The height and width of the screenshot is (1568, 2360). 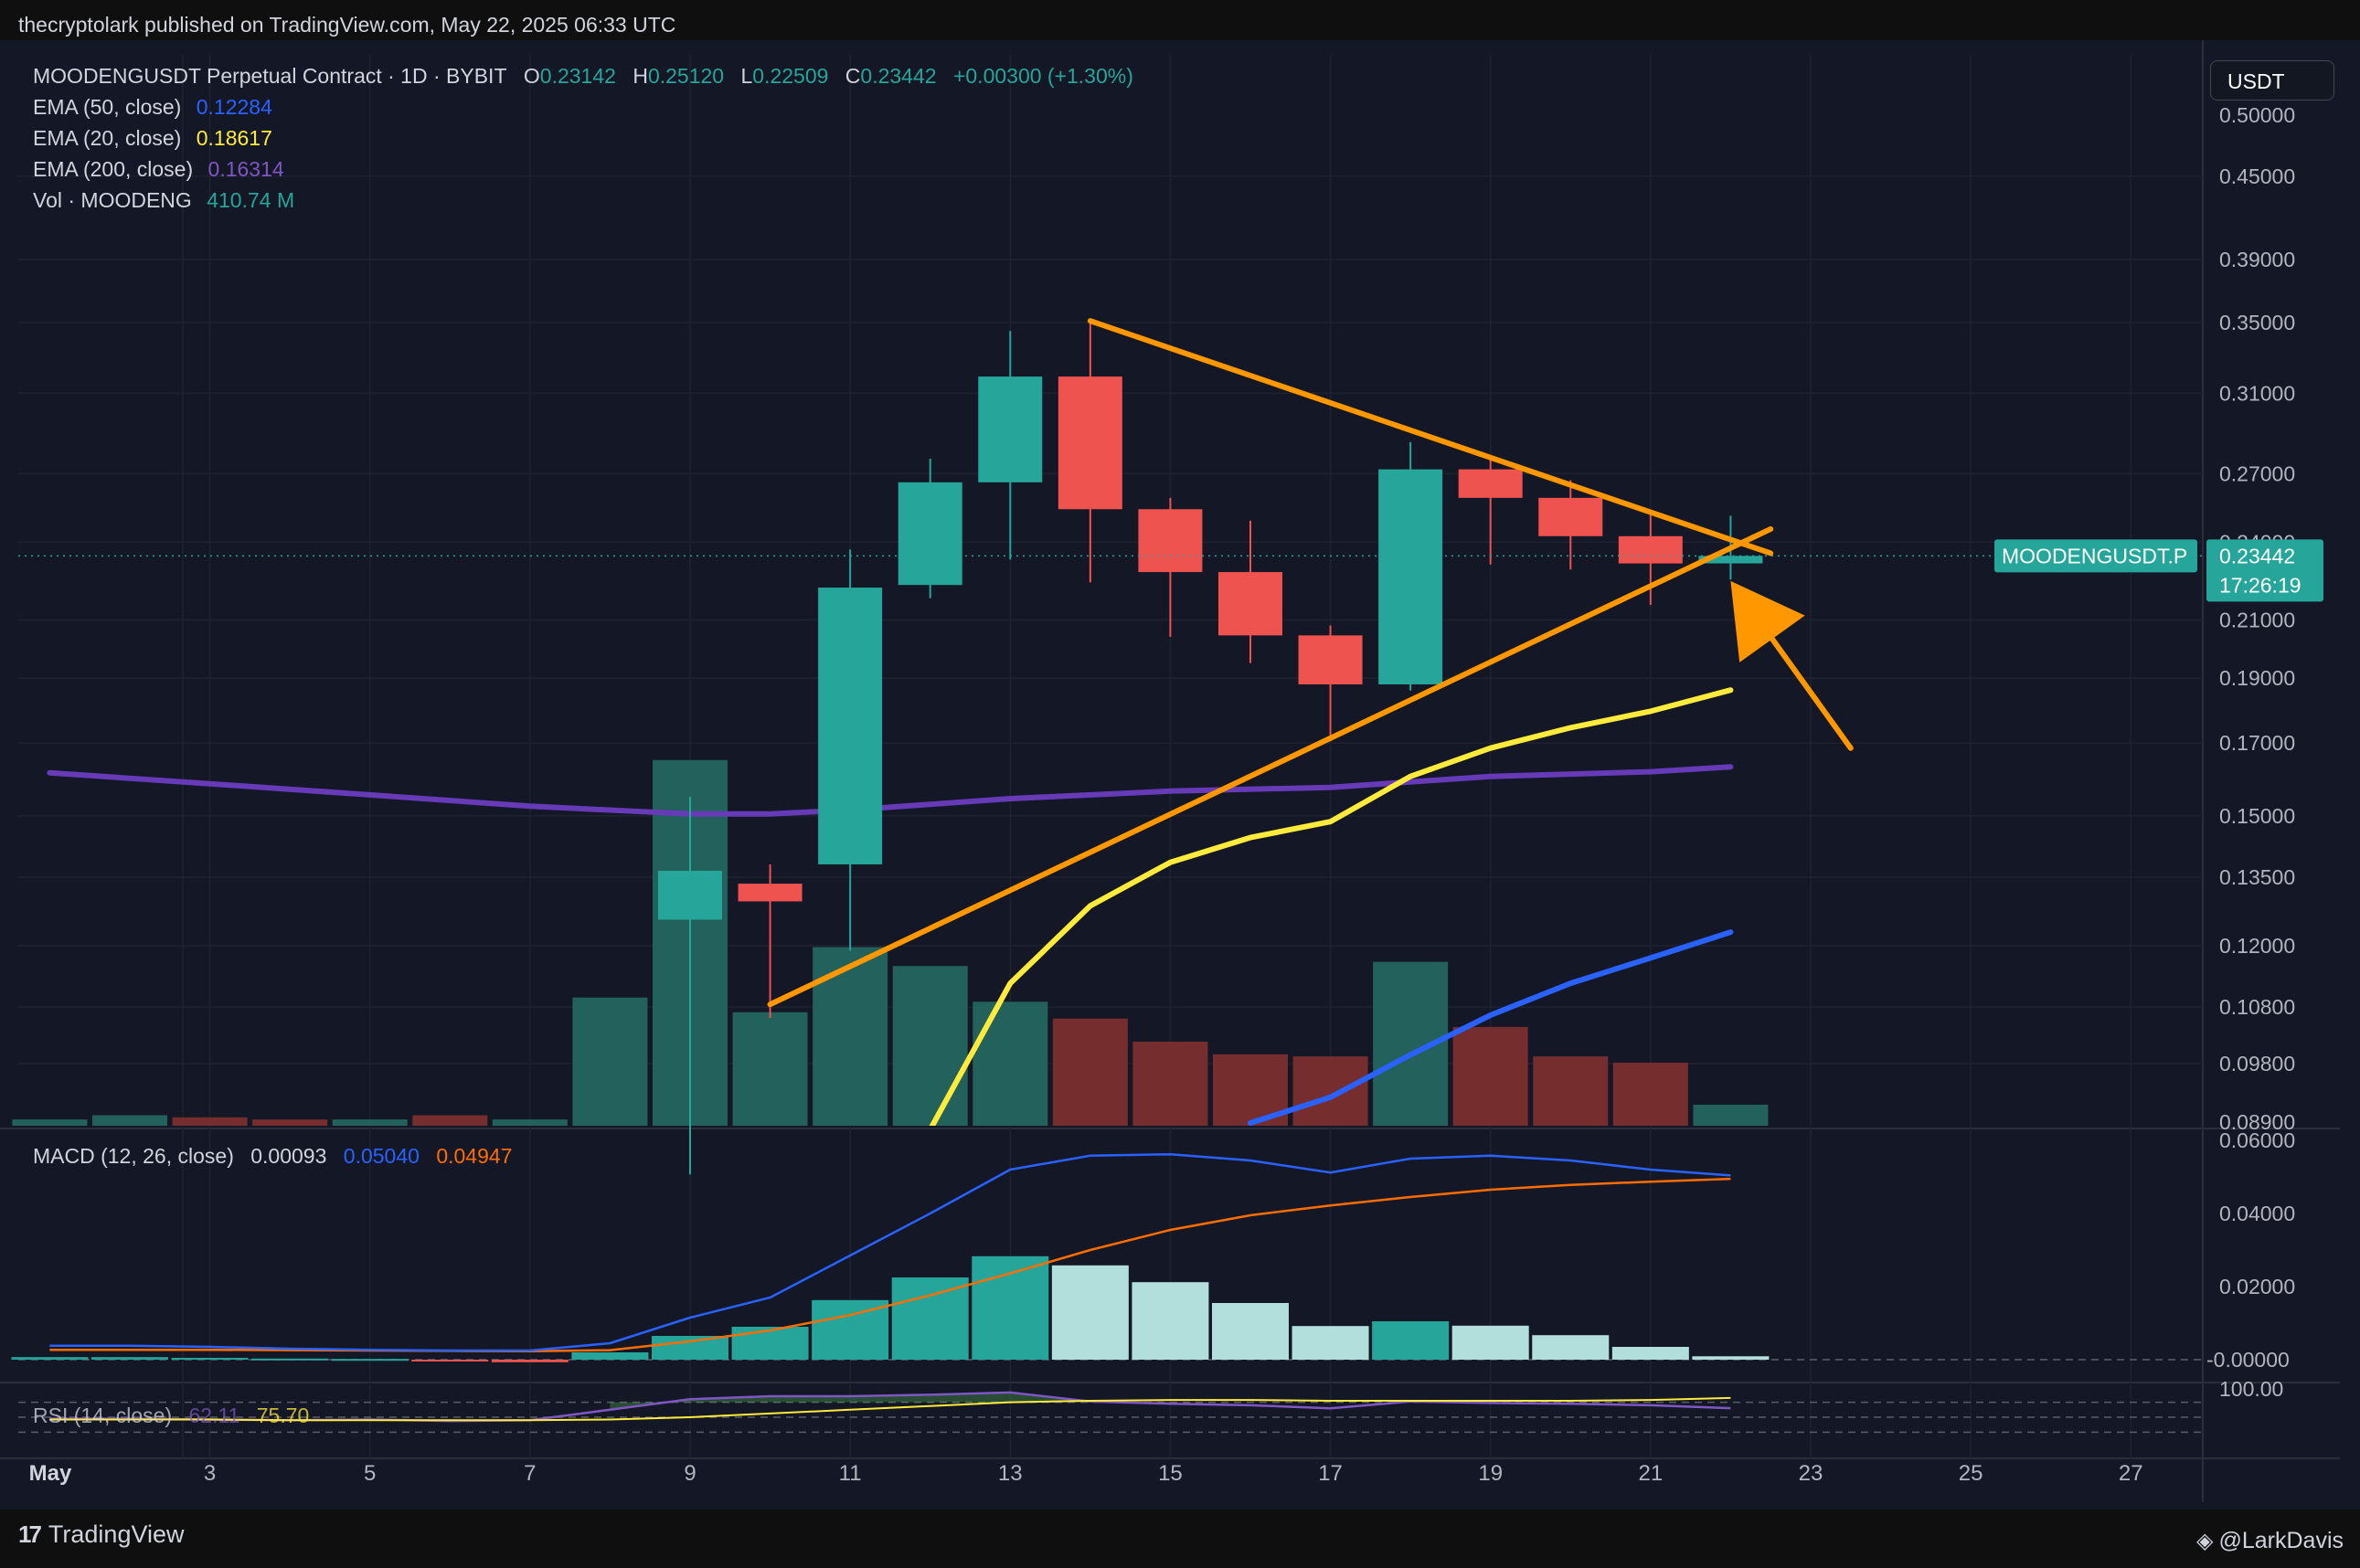 I want to click on arrow-head, so click(x=1768, y=621).